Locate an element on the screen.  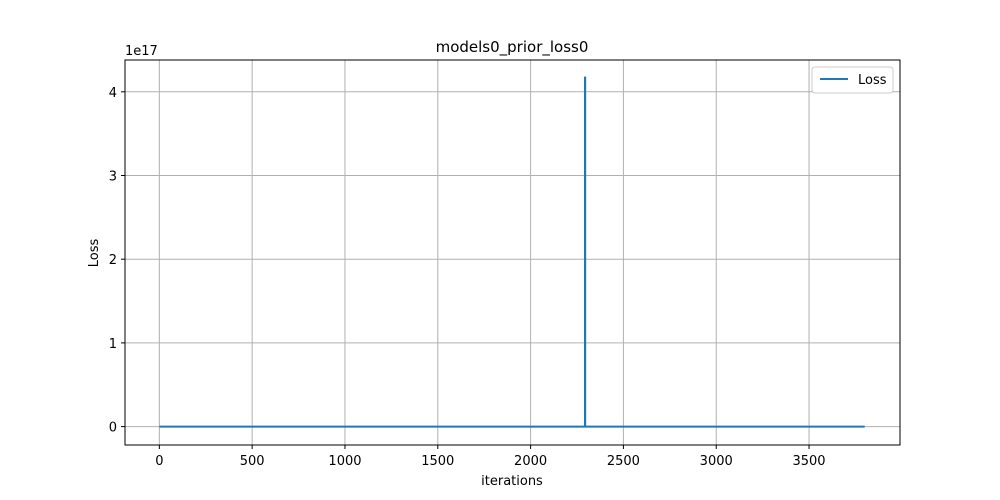
x-tick-label: 3500 is located at coordinates (808, 461).